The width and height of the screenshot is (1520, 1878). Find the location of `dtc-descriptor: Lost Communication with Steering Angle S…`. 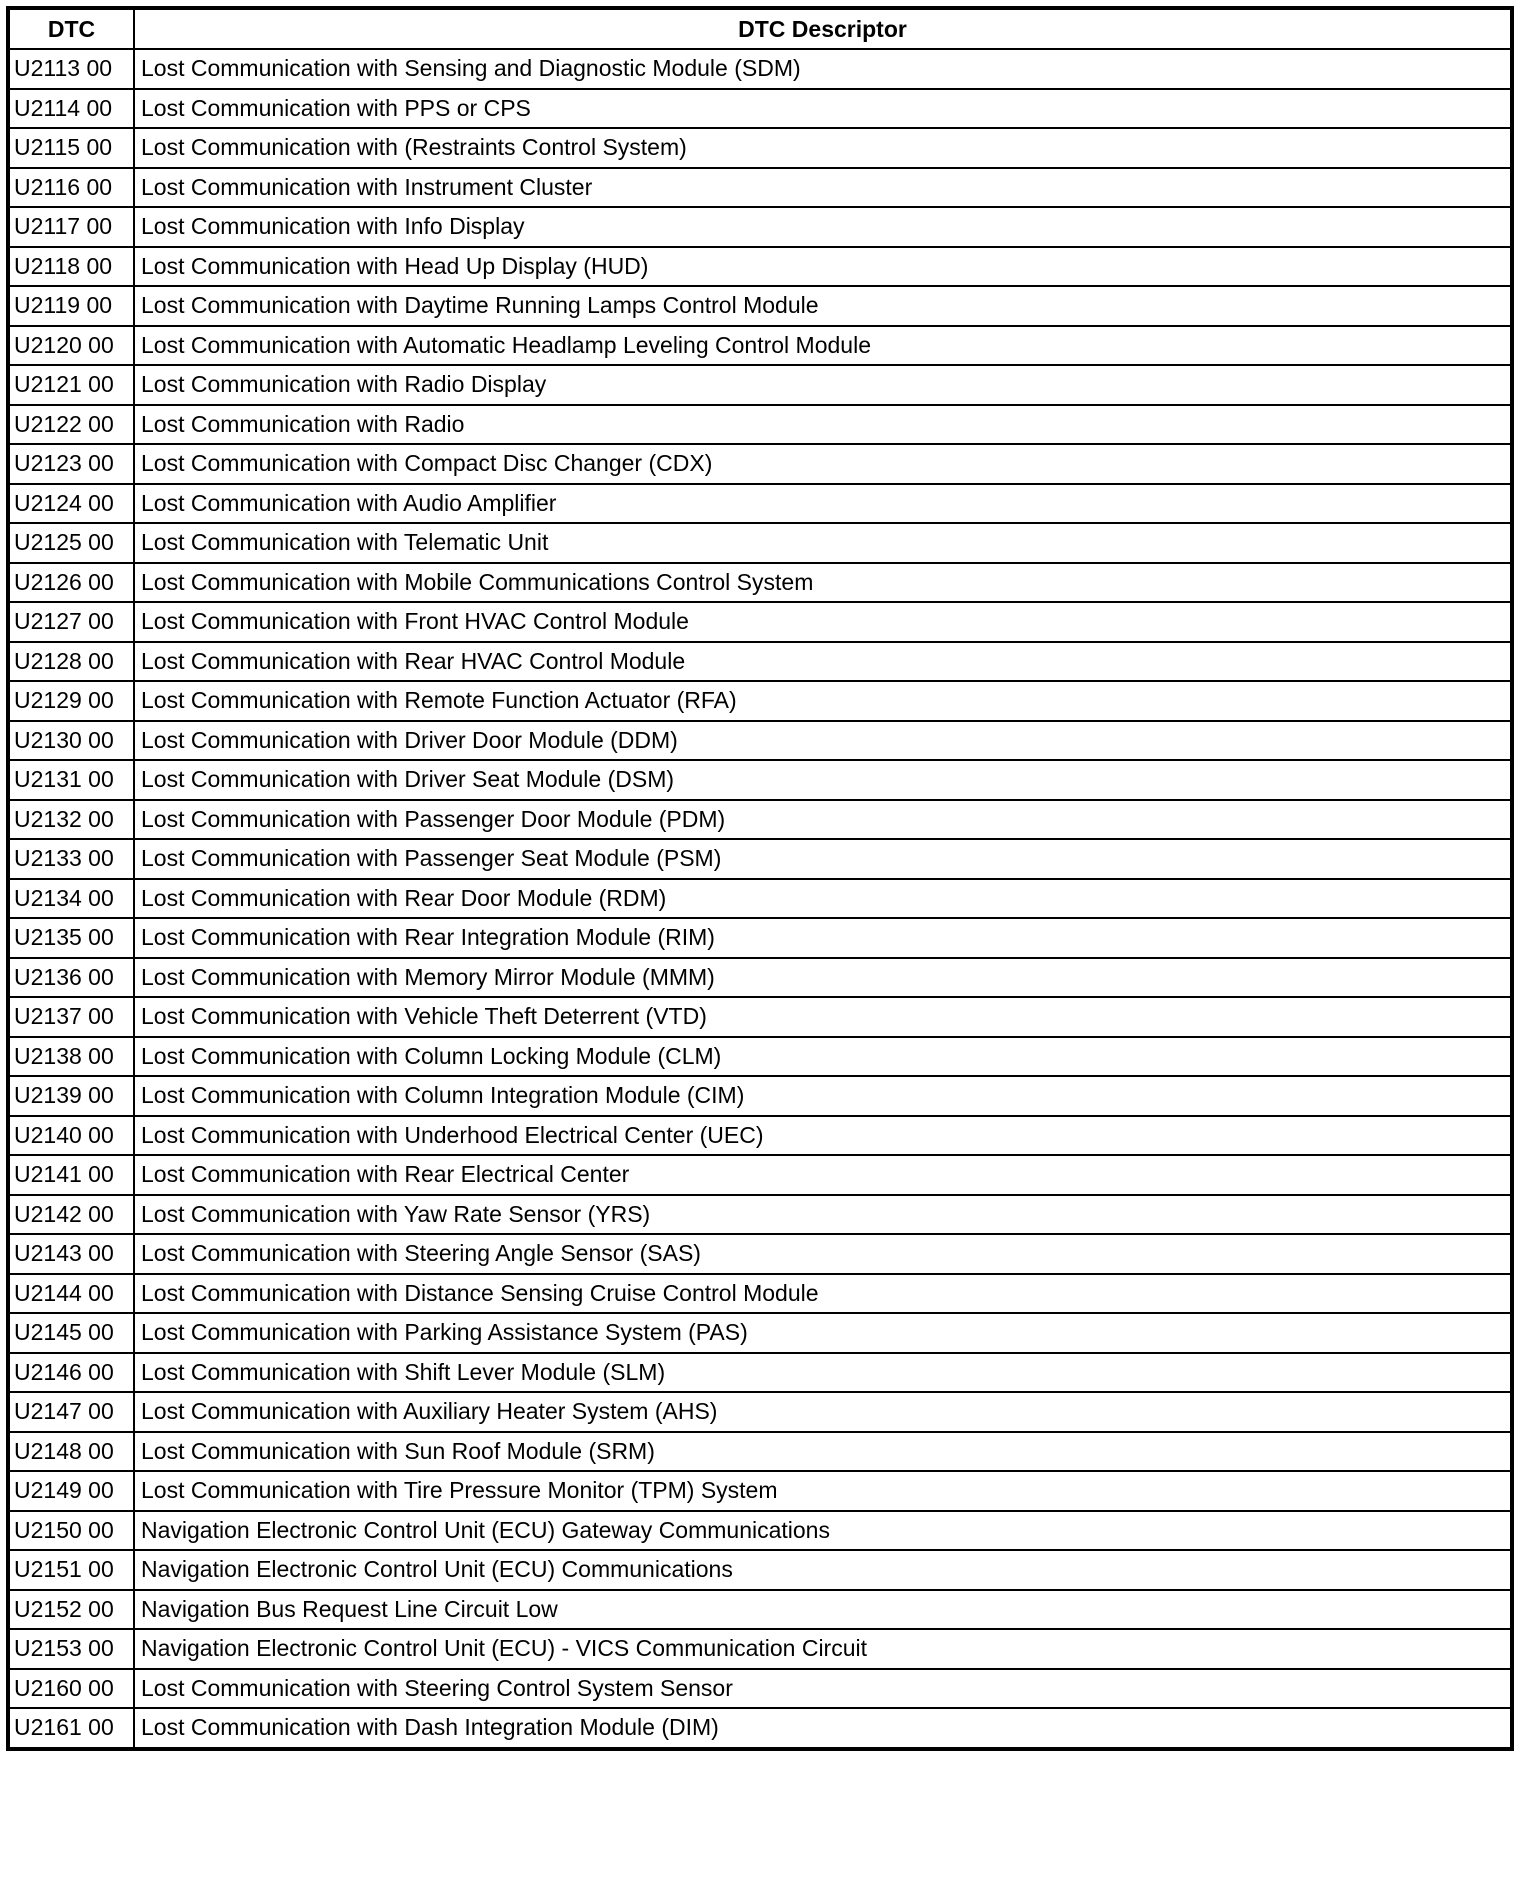

dtc-descriptor: Lost Communication with Steering Angle S… is located at coordinates (823, 1254).